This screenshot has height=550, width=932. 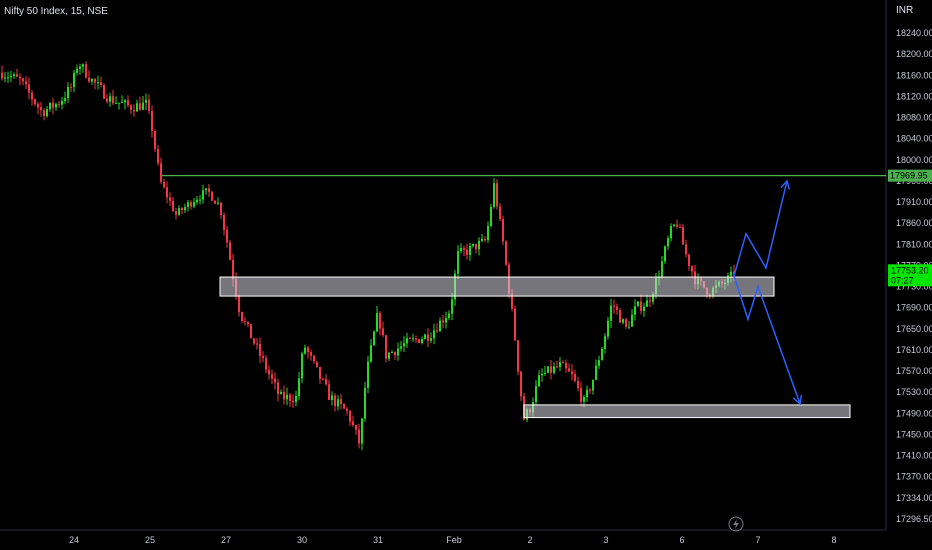 I want to click on support-zone-upper, so click(x=497, y=286).